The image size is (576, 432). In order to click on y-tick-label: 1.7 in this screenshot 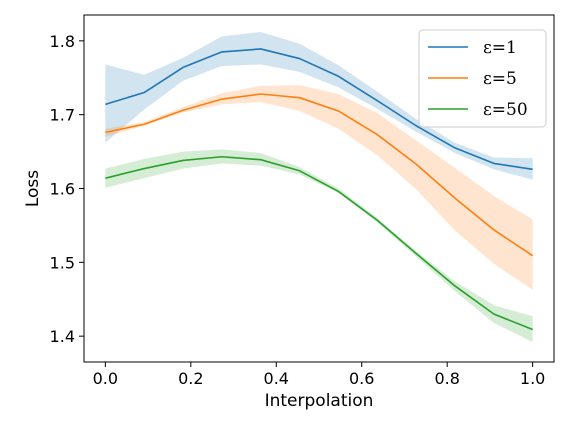, I will do `click(62, 115)`.